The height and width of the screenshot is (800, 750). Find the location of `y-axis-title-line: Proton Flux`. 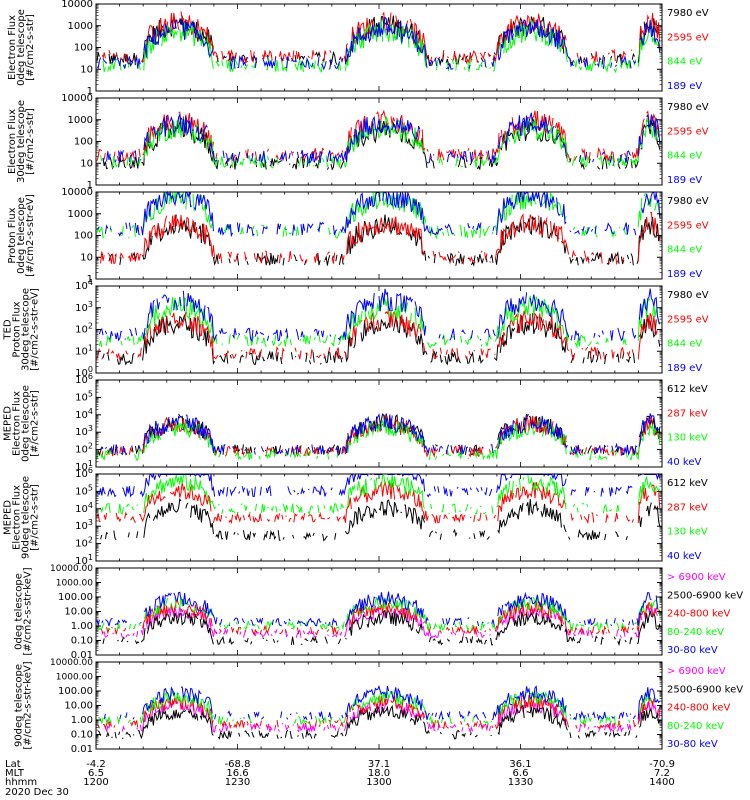

y-axis-title-line: Proton Flux is located at coordinates (17, 329).